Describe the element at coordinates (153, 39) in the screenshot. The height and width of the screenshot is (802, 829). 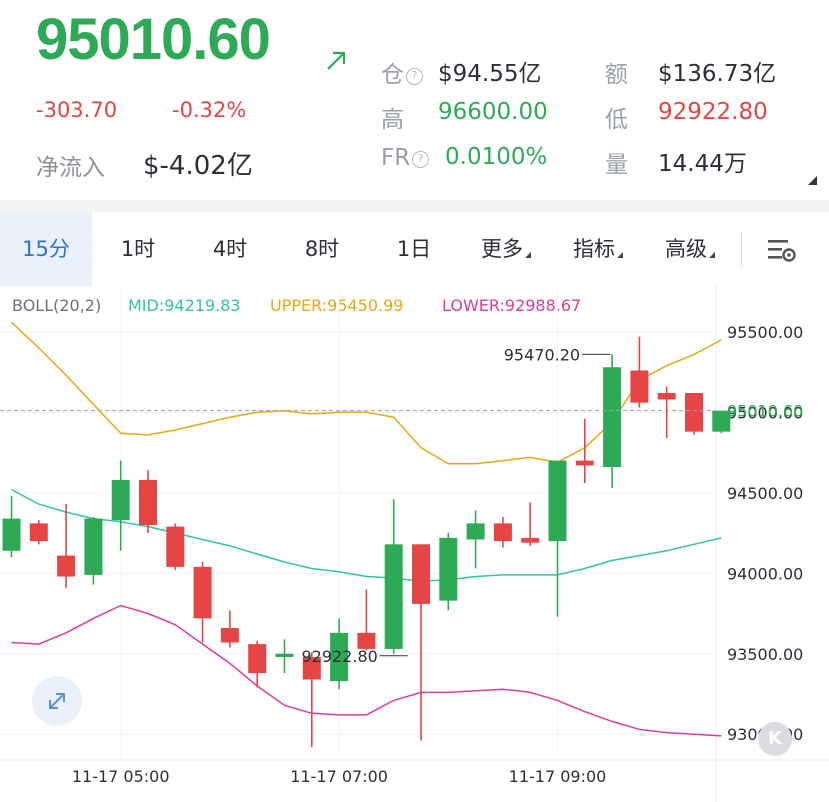
I see `last-price: 95010.60` at that location.